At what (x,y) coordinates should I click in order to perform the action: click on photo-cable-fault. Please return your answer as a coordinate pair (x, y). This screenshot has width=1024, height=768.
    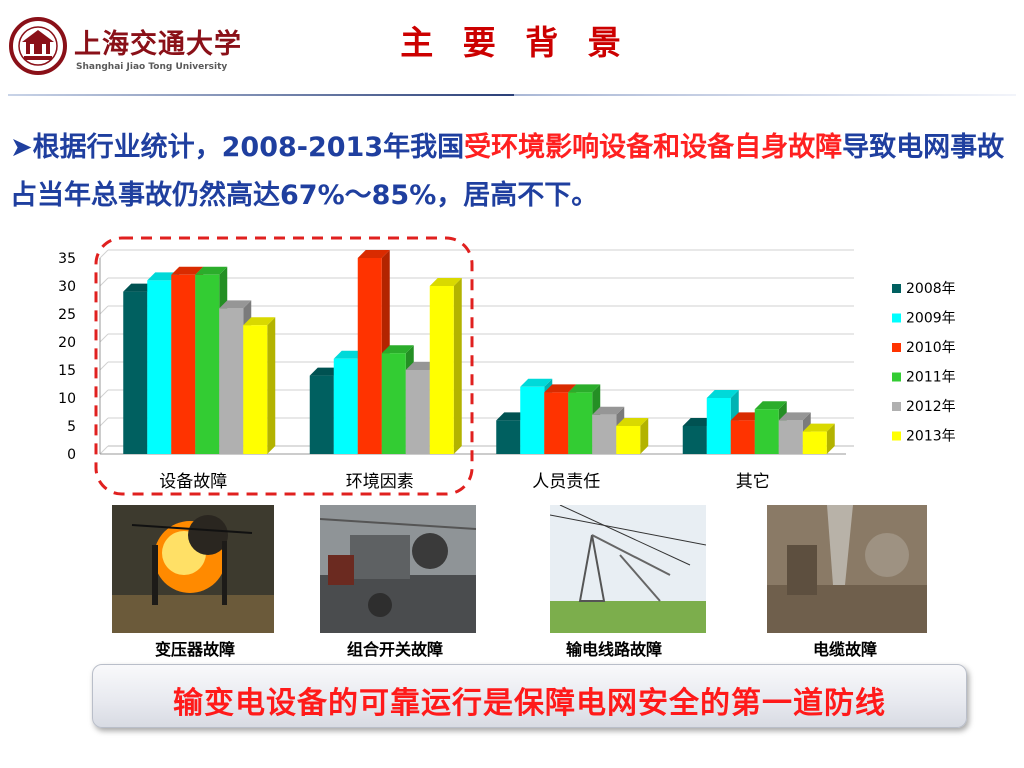
    Looking at the image, I should click on (847, 569).